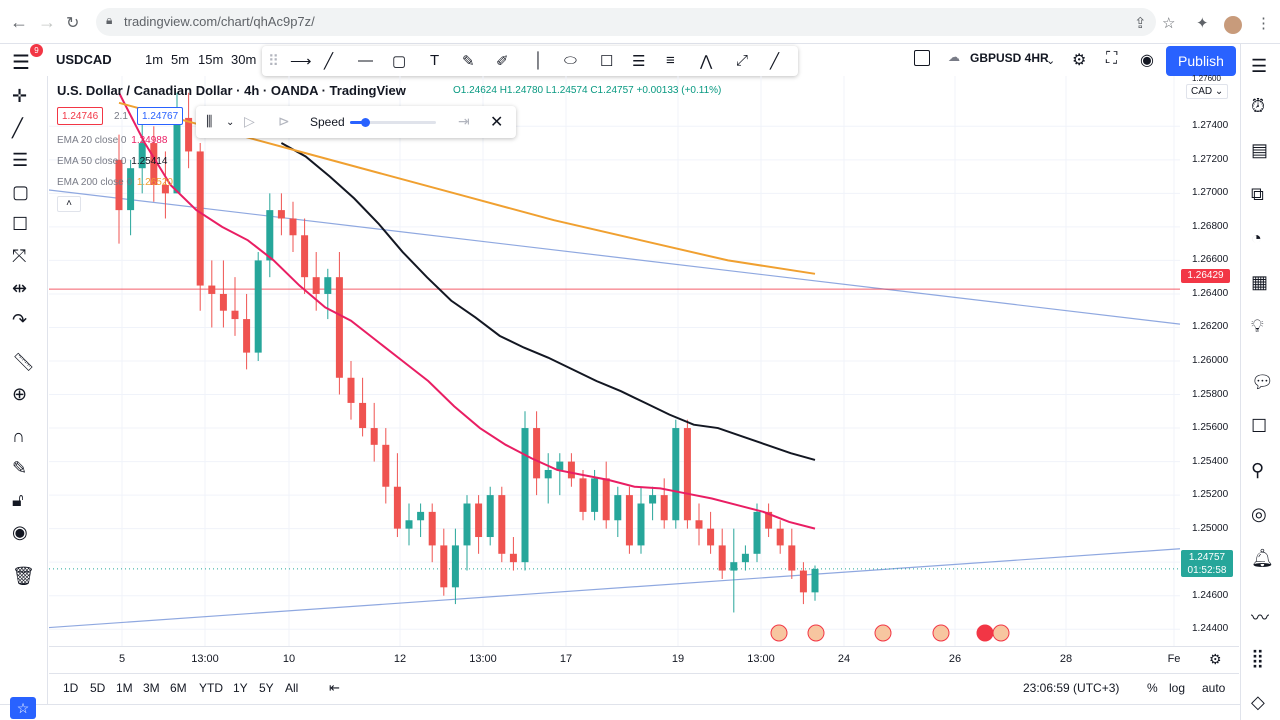 This screenshot has width=1280, height=720. I want to click on crosshair-icon: ✛, so click(20, 96).